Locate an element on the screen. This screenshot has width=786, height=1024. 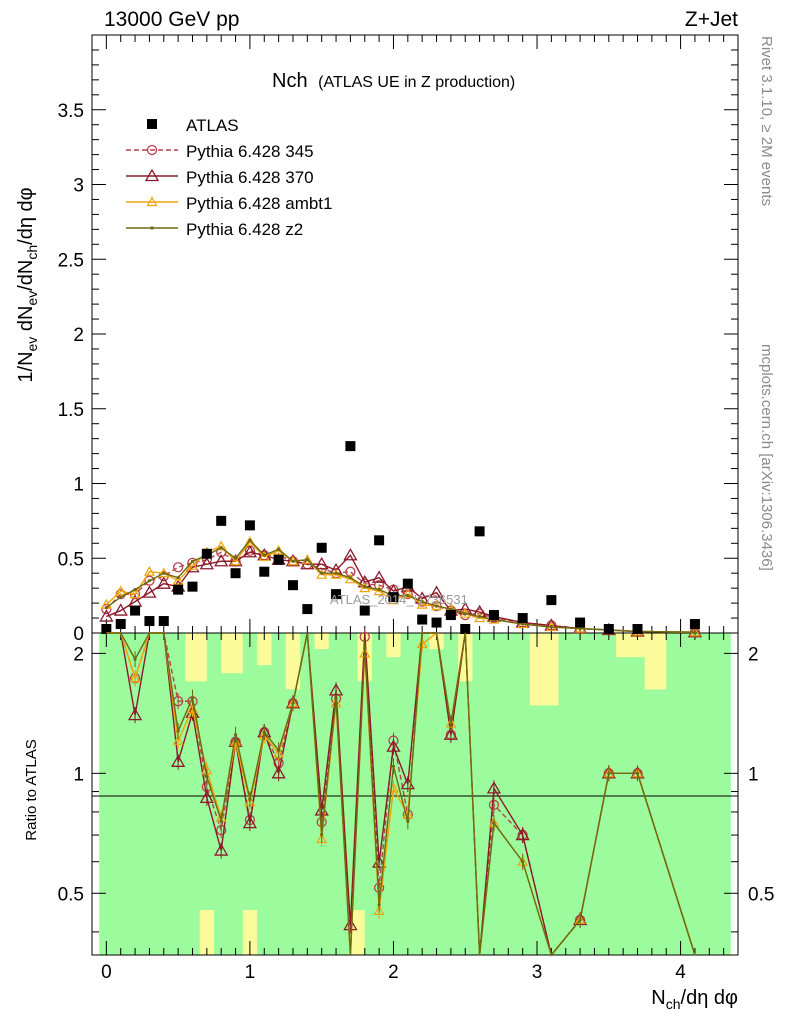
y-ratio-tick-label-right-1: 1 is located at coordinates (753, 774).